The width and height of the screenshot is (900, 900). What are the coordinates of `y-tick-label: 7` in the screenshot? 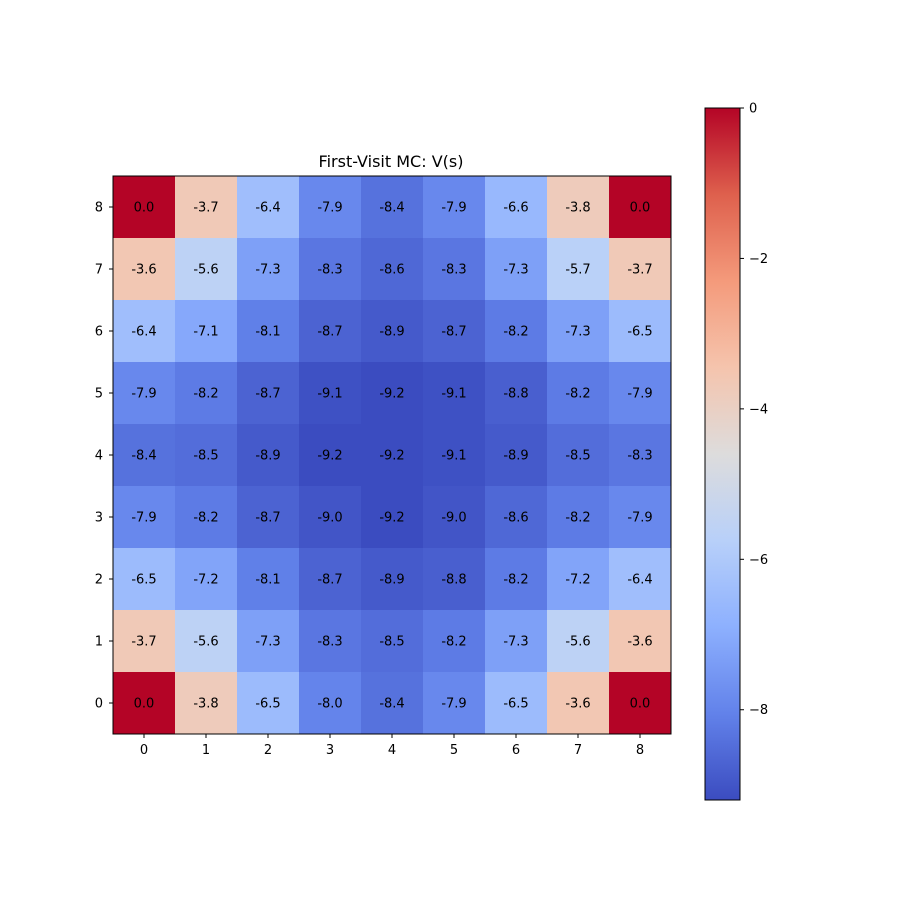 It's located at (99, 270).